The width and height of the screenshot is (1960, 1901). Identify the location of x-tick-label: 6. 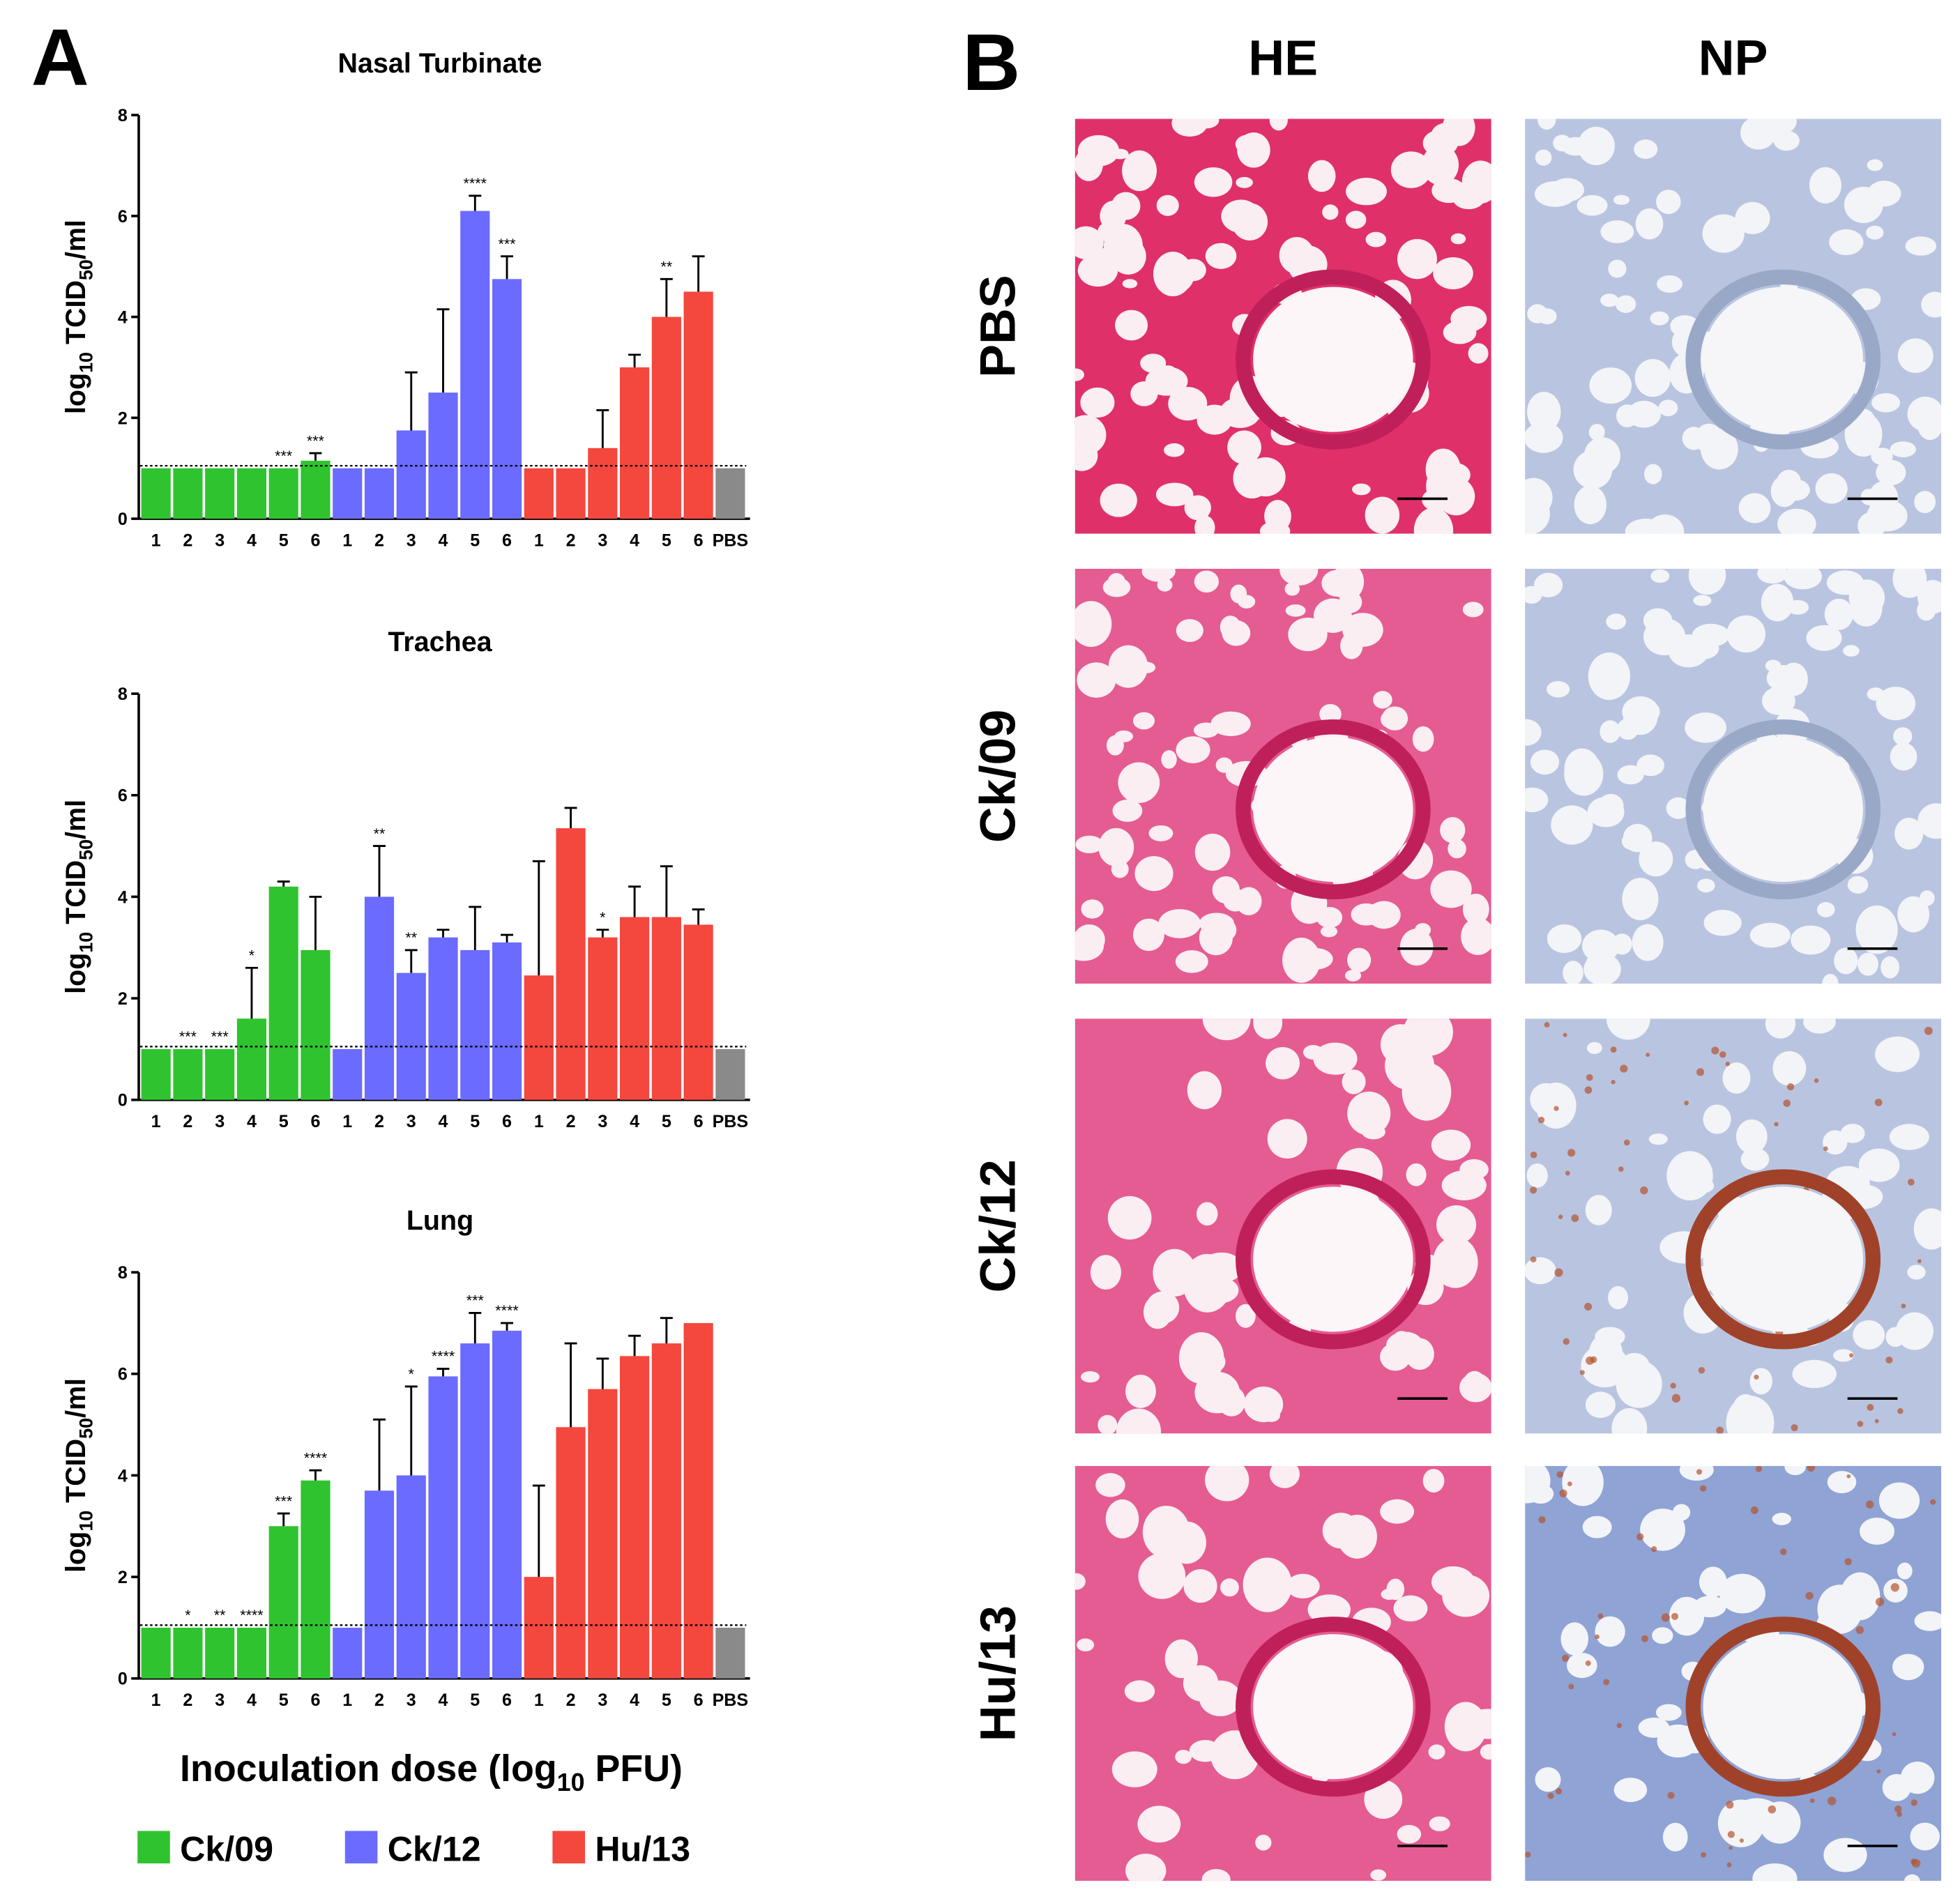
(507, 1700).